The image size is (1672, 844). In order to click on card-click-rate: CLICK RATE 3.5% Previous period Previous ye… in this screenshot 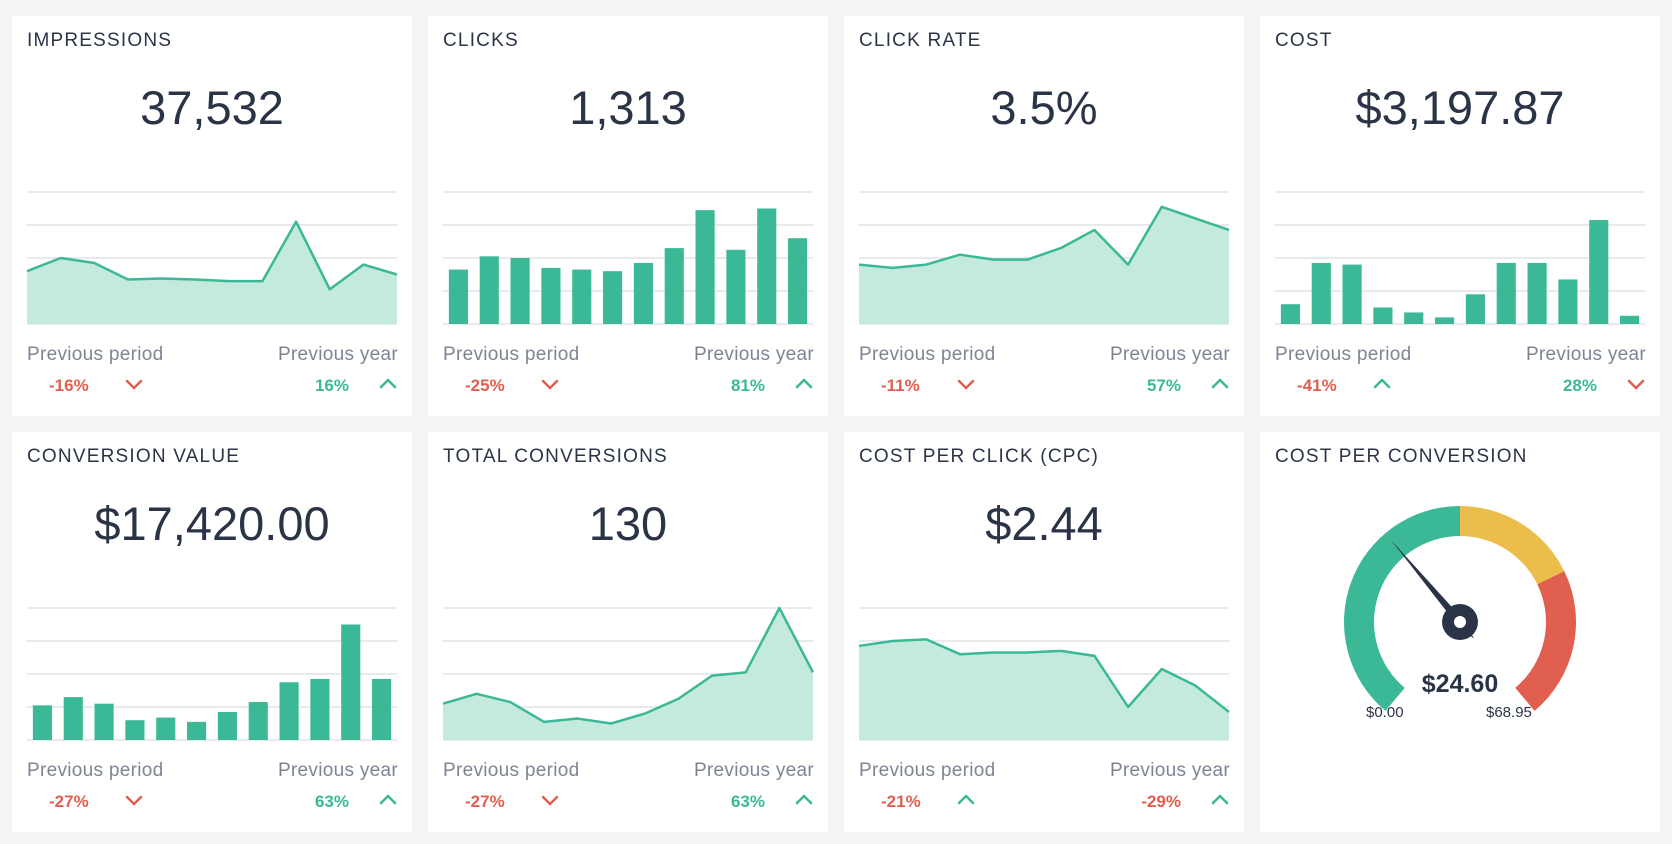, I will do `click(1044, 216)`.